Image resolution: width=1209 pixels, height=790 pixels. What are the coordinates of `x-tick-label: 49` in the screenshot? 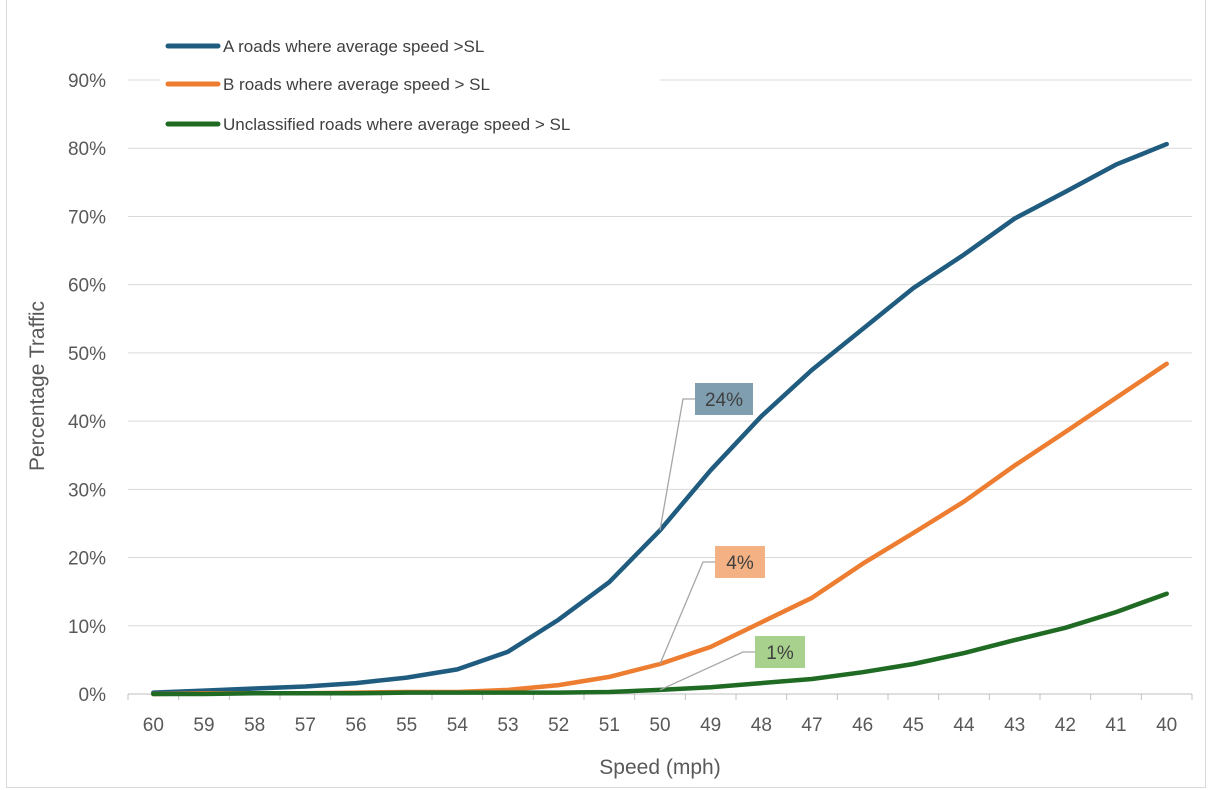 It's located at (710, 725).